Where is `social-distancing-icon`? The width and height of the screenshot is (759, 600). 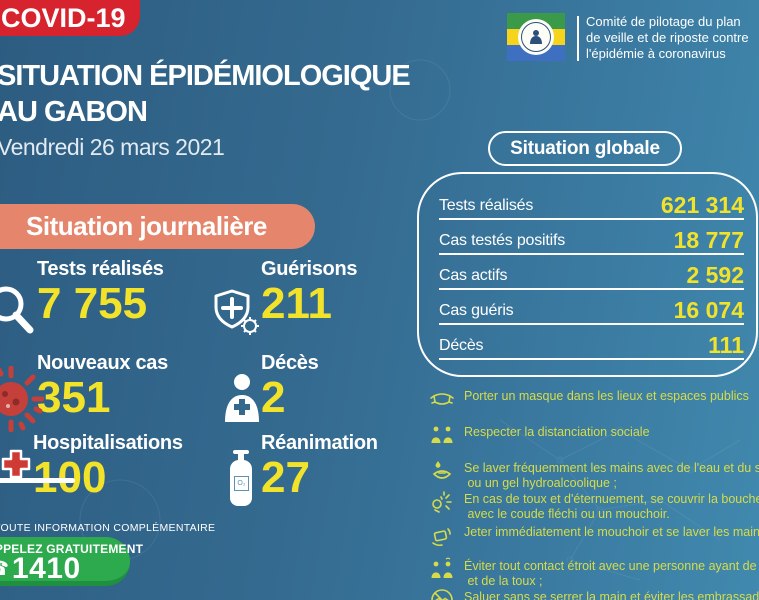 social-distancing-icon is located at coordinates (443, 437).